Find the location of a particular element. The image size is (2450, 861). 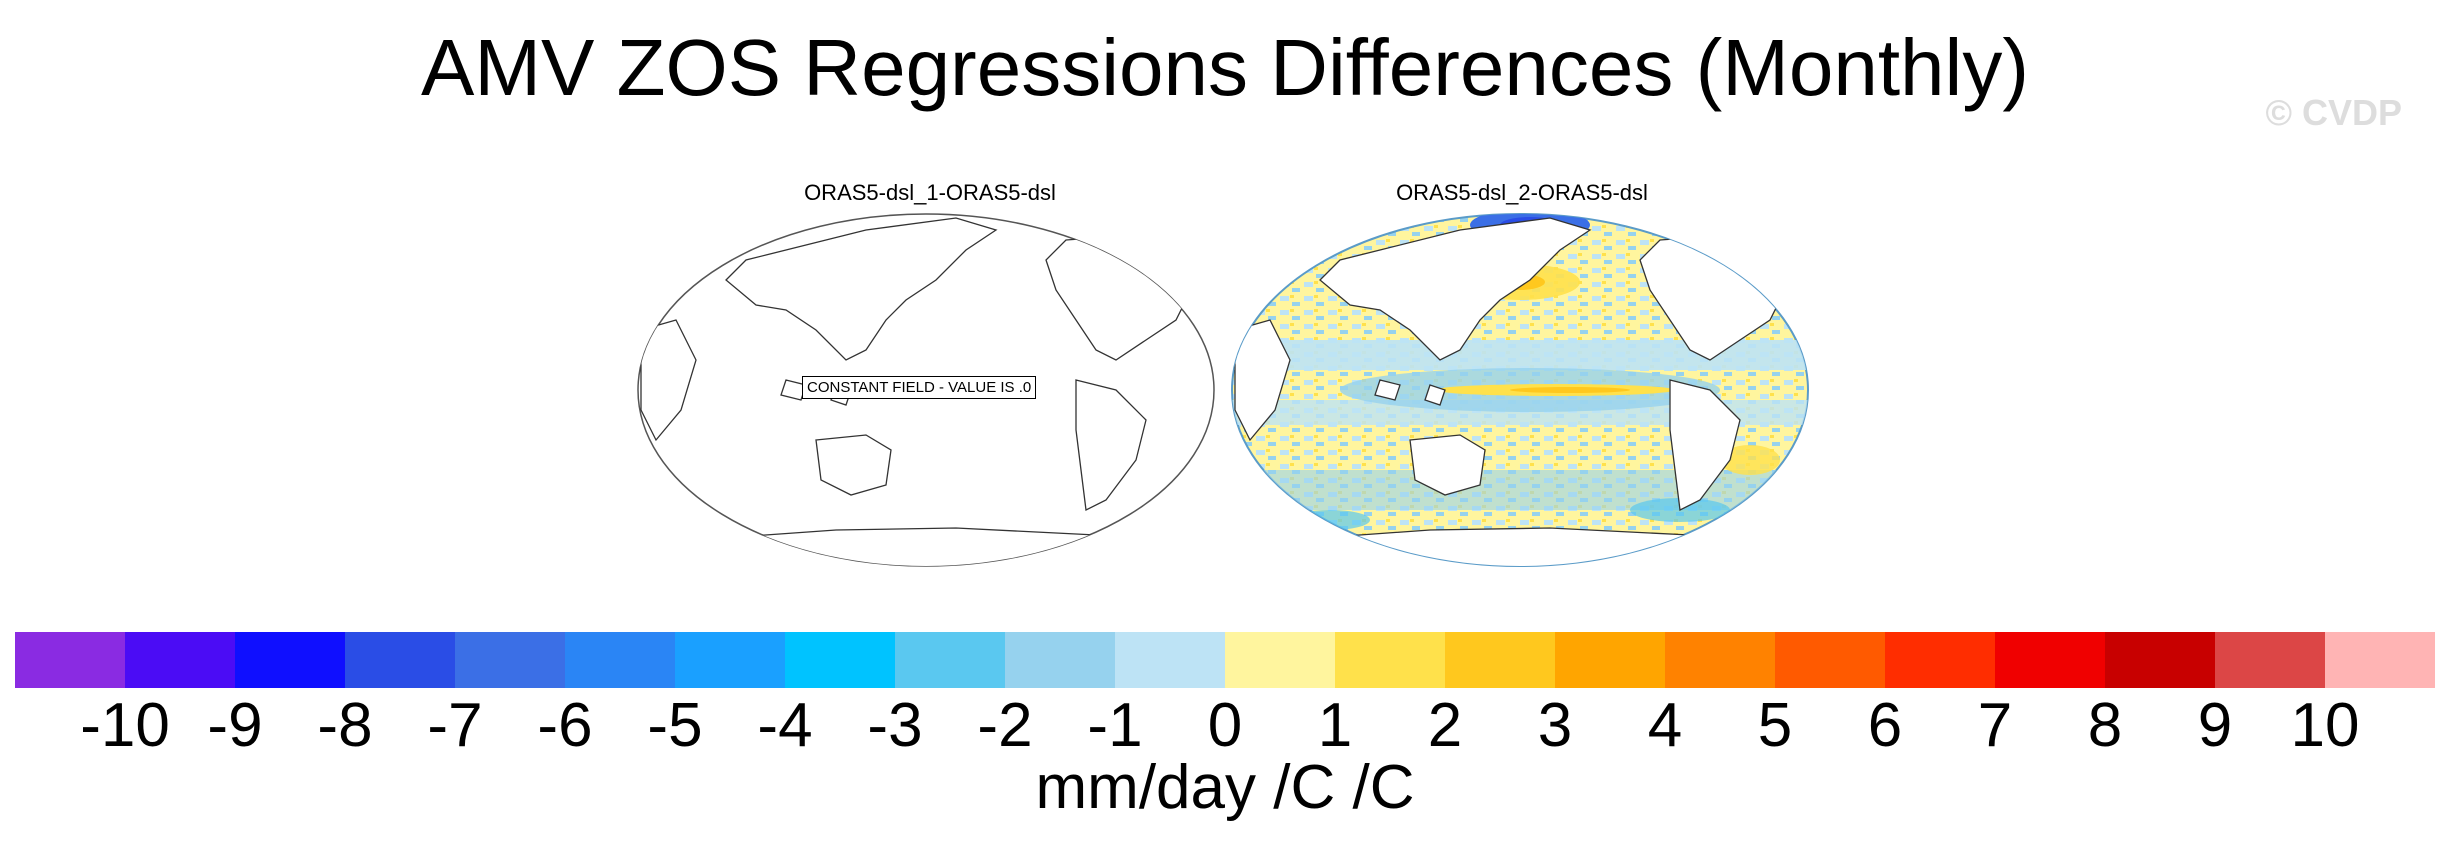

colorbar-tick-label: -6 is located at coordinates (565, 725).